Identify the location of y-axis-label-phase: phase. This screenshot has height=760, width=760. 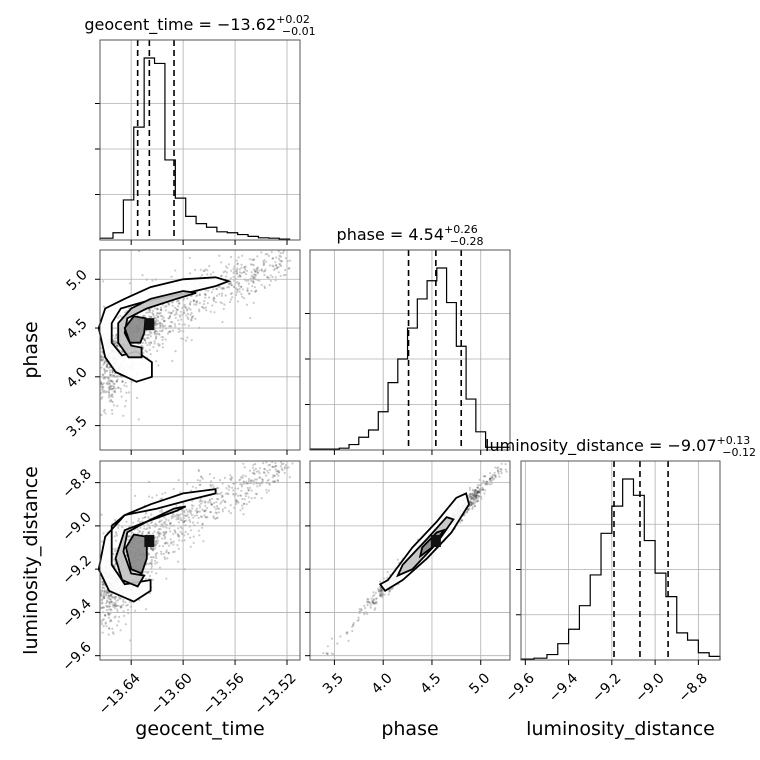
(31, 349).